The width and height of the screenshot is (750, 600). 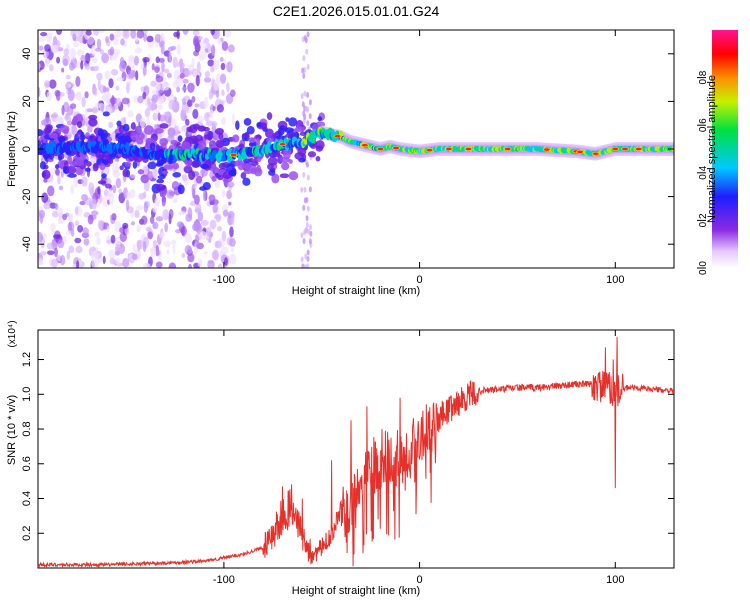 What do you see at coordinates (12, 333) in the screenshot?
I see `snr-multiplier: (x10⁴)` at bounding box center [12, 333].